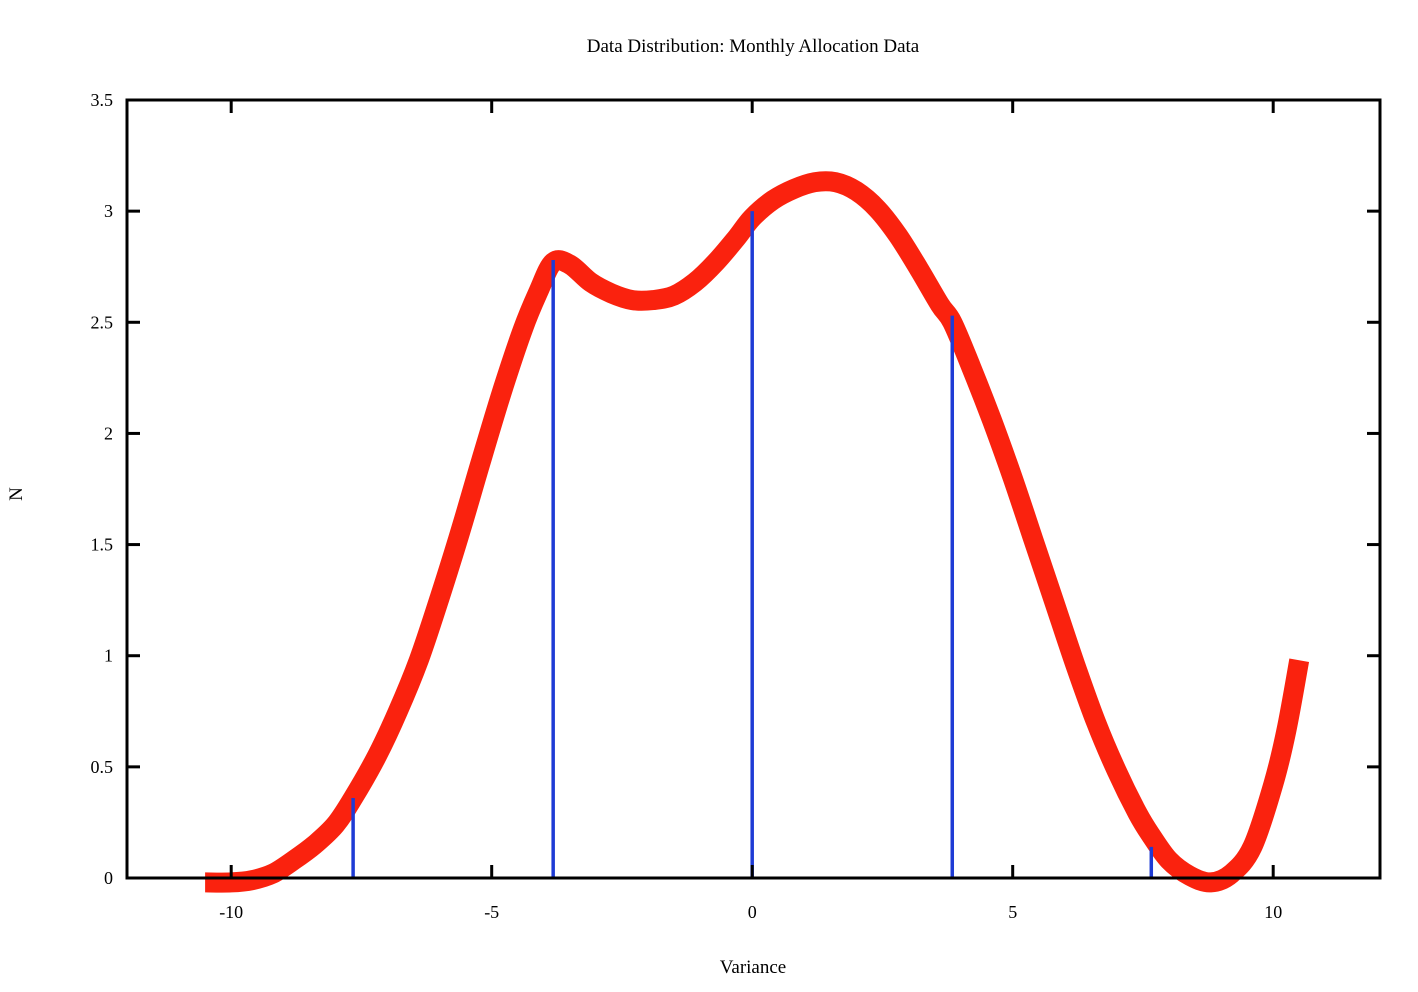  Describe the element at coordinates (231, 912) in the screenshot. I see `x-tick-label: -10` at that location.